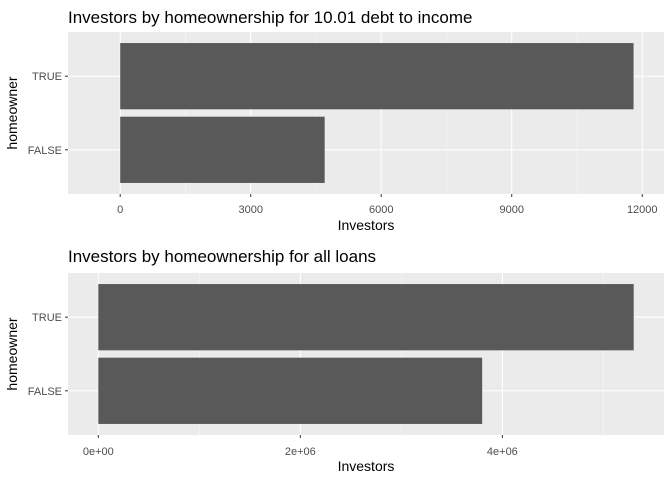 This screenshot has width=672, height=480. I want to click on x-tick-label: 2e+06, so click(300, 452).